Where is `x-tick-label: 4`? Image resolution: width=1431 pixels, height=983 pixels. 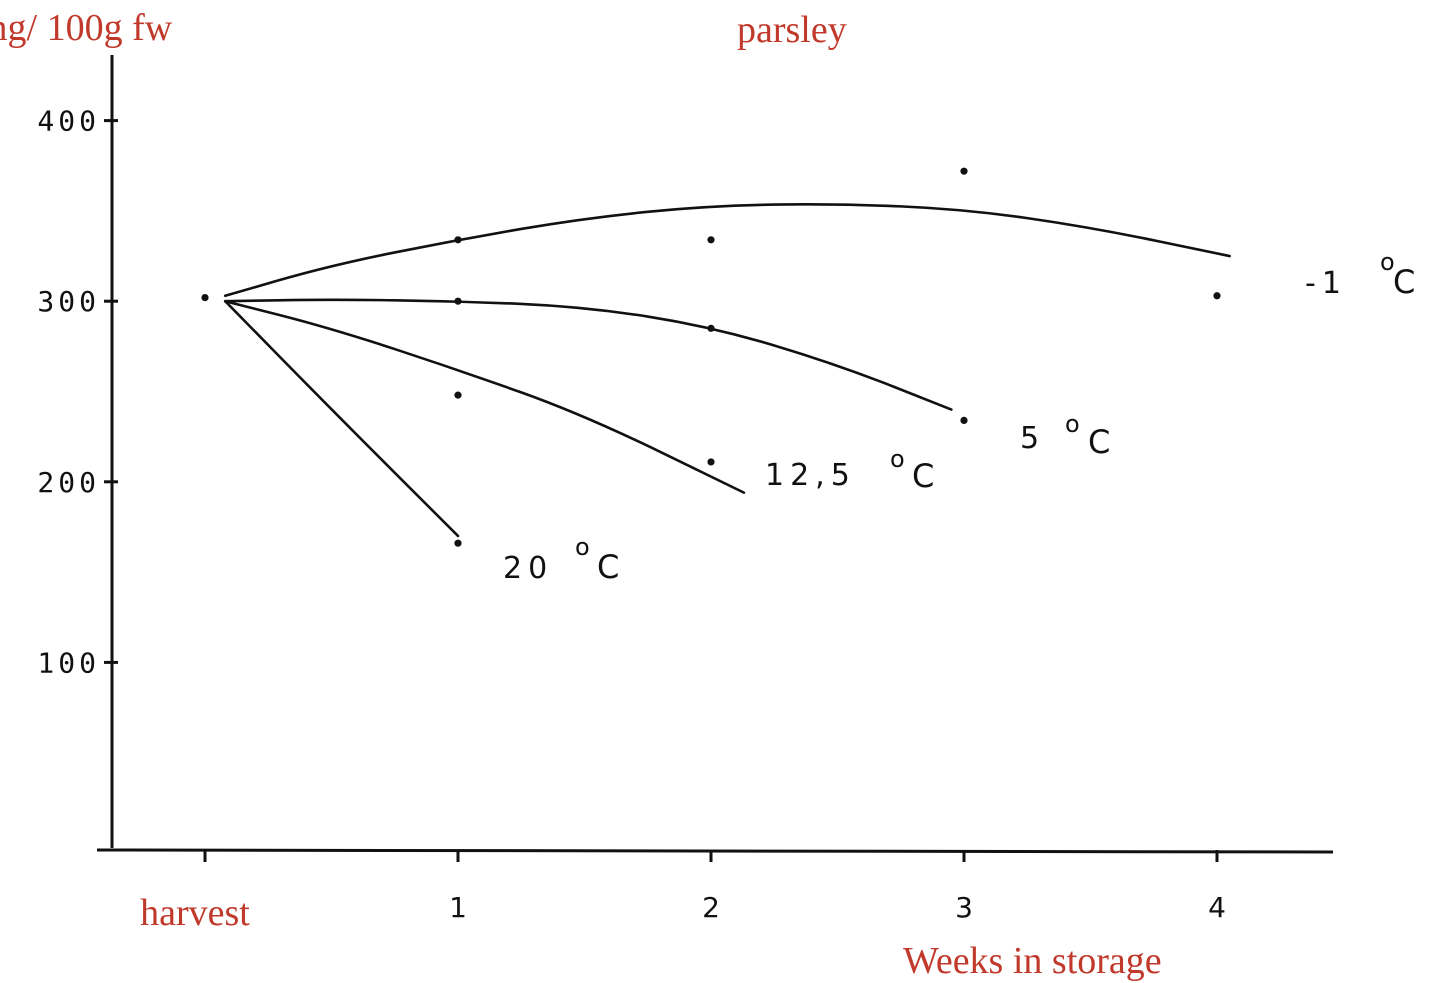
x-tick-label: 4 is located at coordinates (1217, 907).